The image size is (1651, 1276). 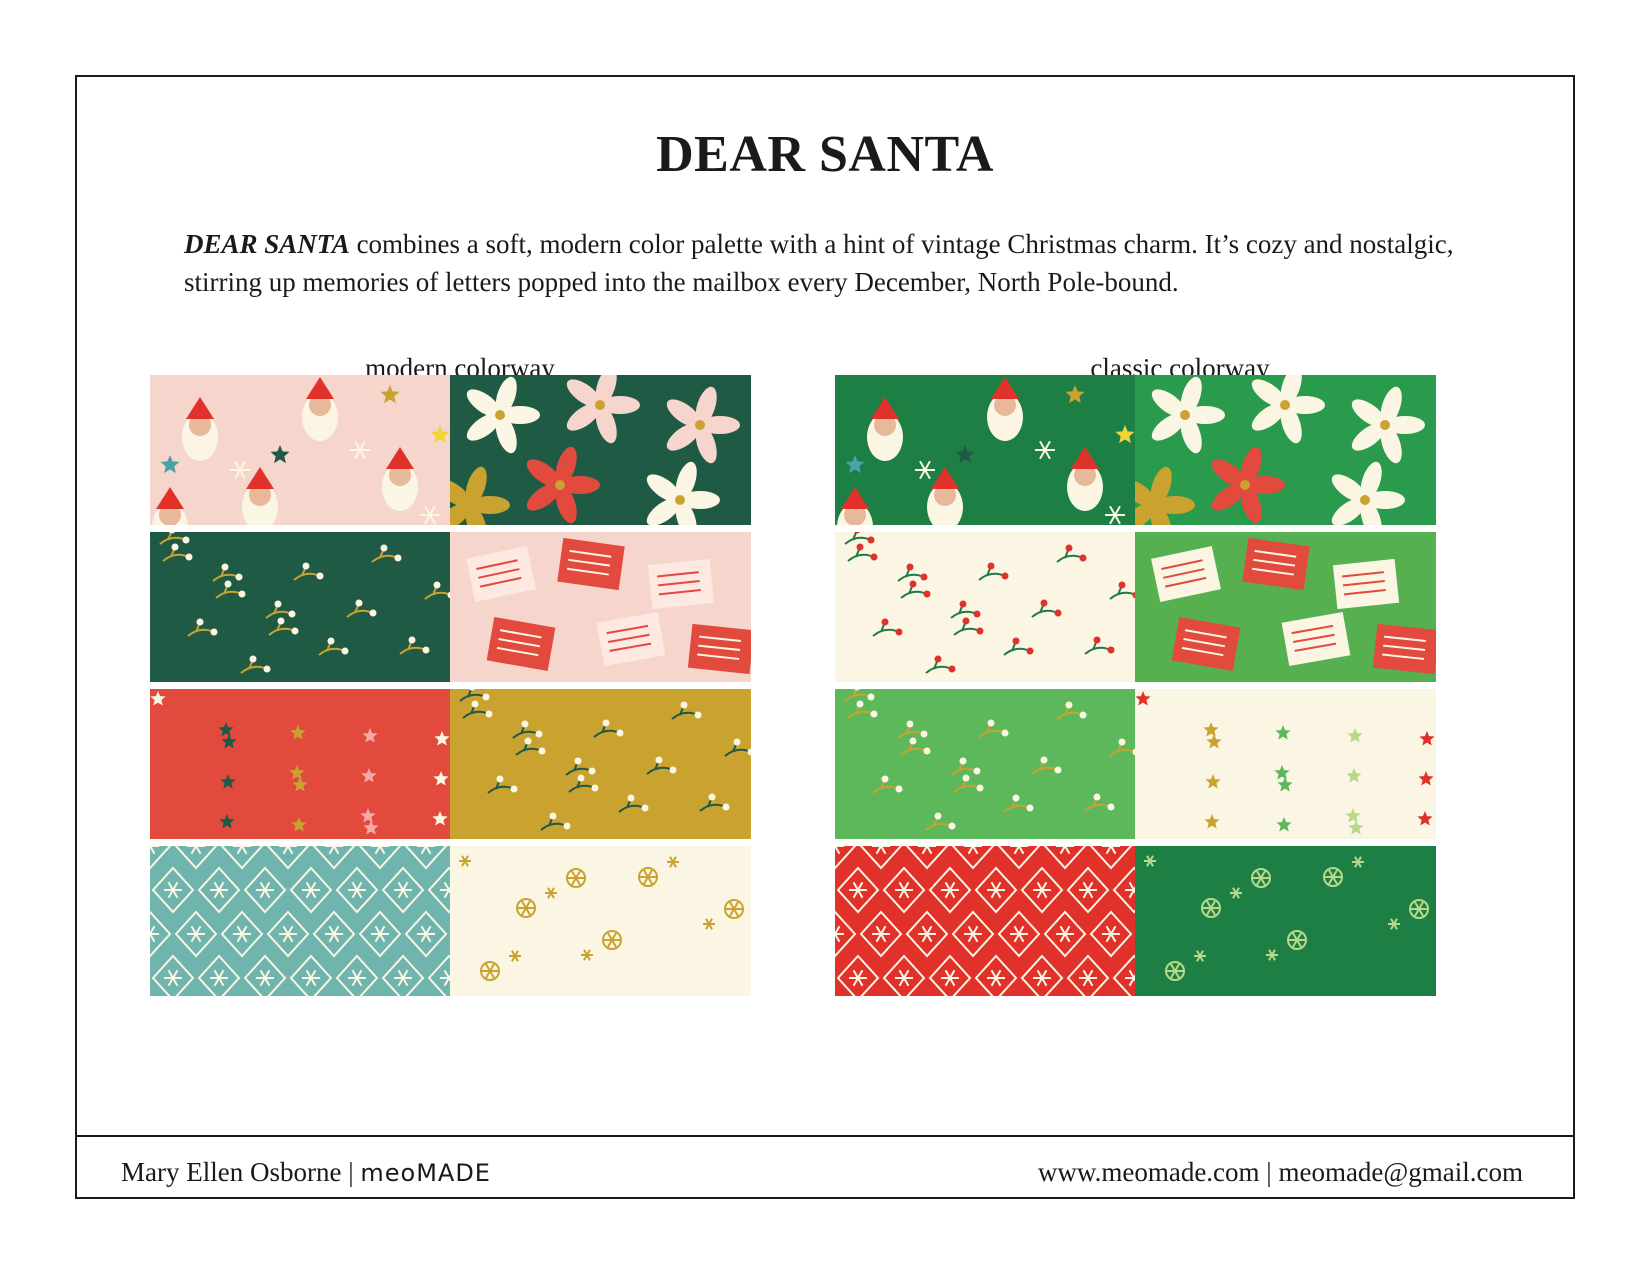 What do you see at coordinates (600, 607) in the screenshot?
I see `modern-swatch-letters` at bounding box center [600, 607].